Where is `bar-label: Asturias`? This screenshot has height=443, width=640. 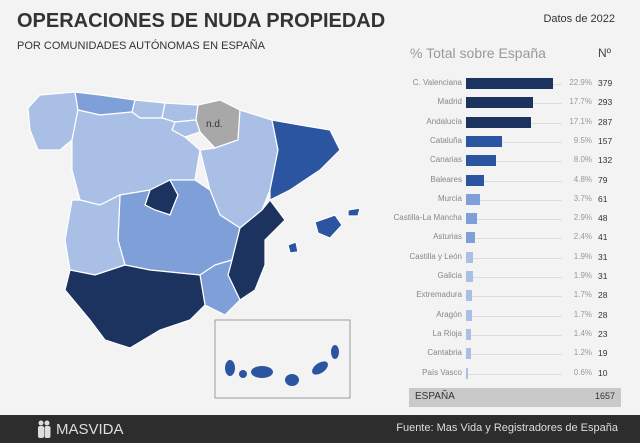
bar-label: Asturias is located at coordinates (447, 237).